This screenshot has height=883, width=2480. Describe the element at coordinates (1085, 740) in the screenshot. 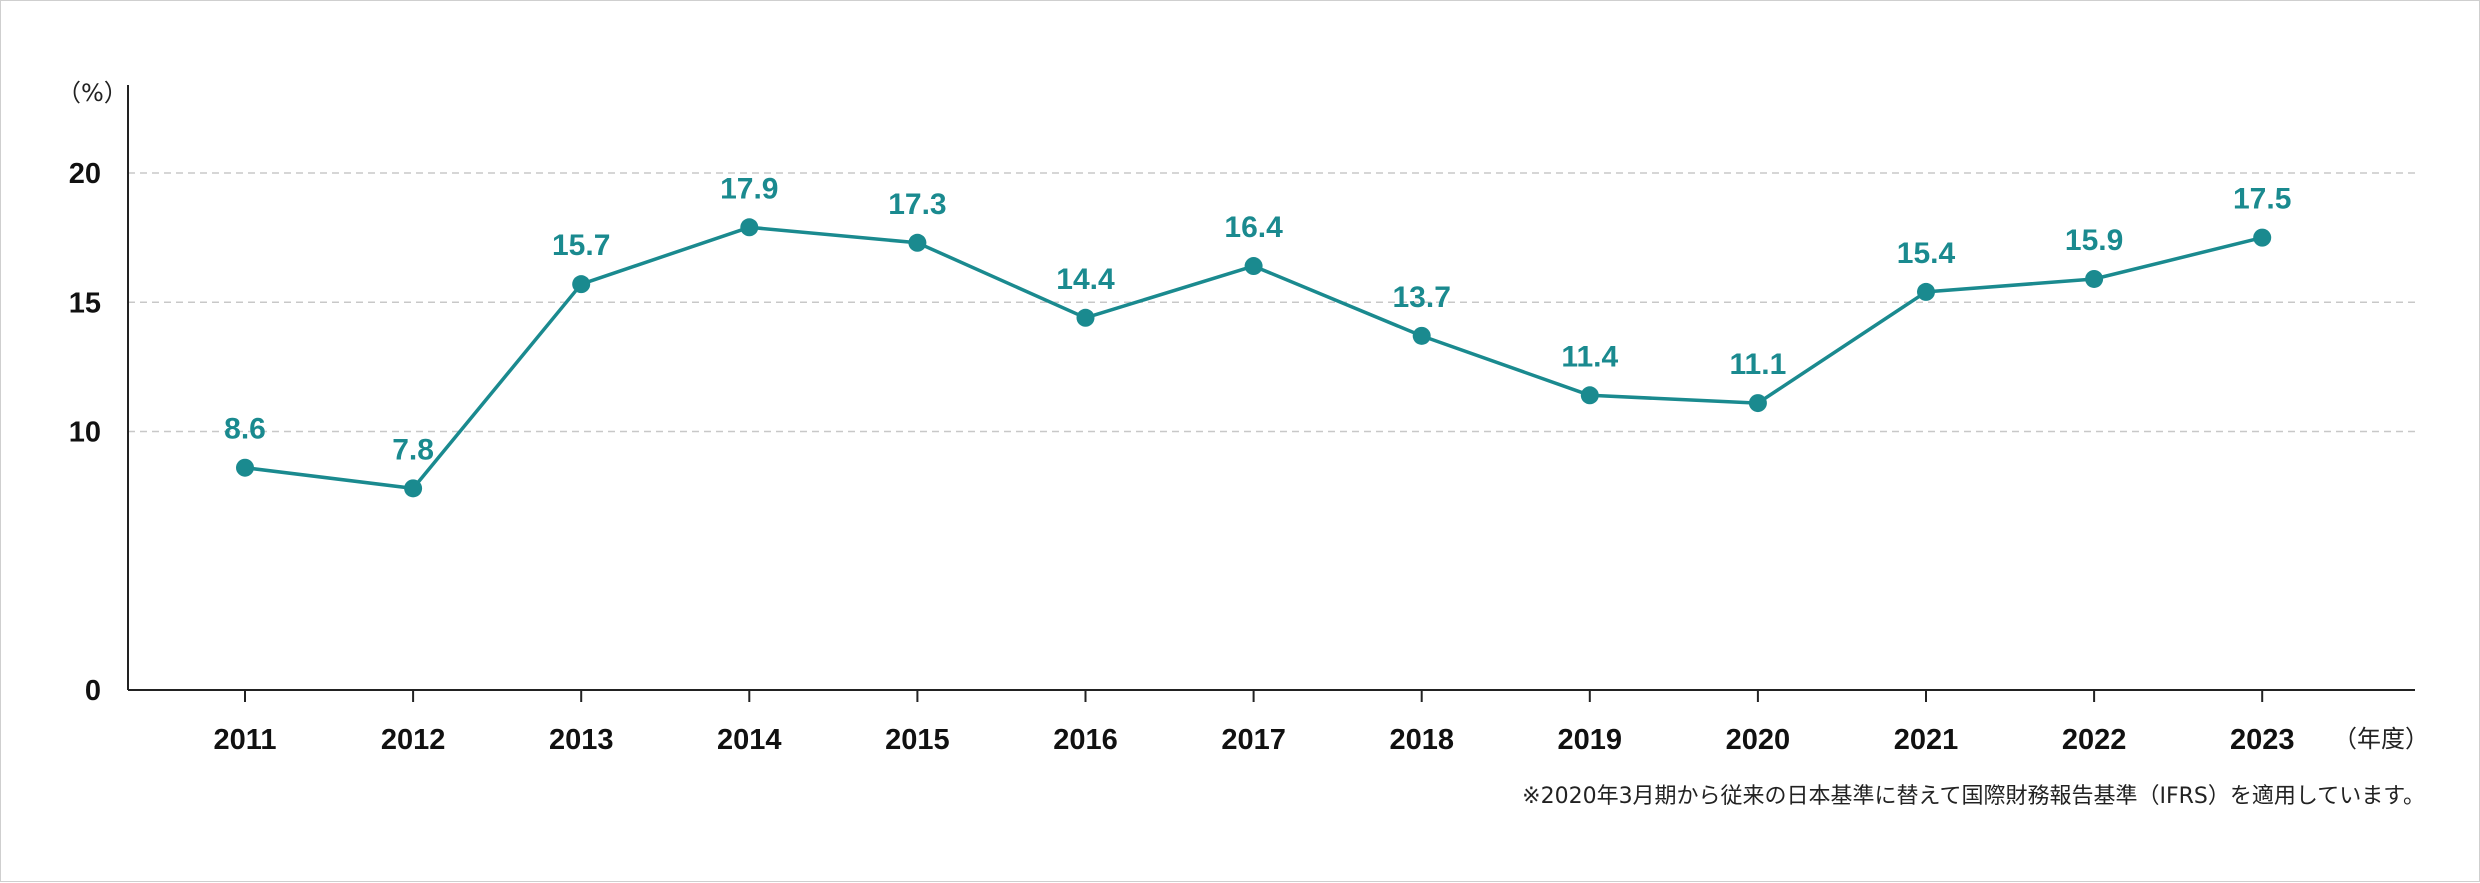

I see `x-tick-label-2016: 2016` at that location.